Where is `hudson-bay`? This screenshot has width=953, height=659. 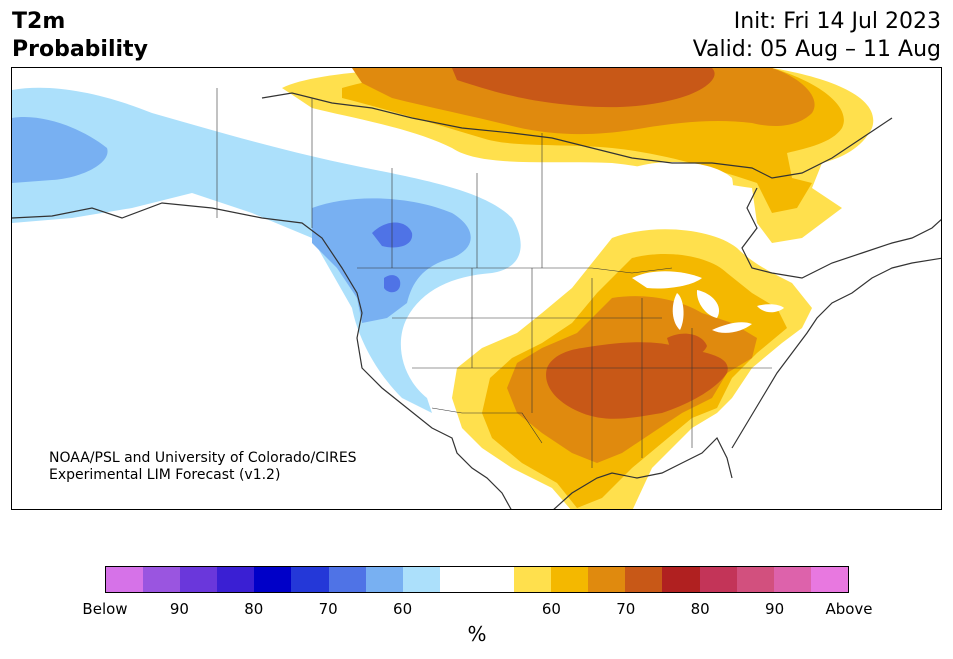 hudson-bay is located at coordinates (680, 195).